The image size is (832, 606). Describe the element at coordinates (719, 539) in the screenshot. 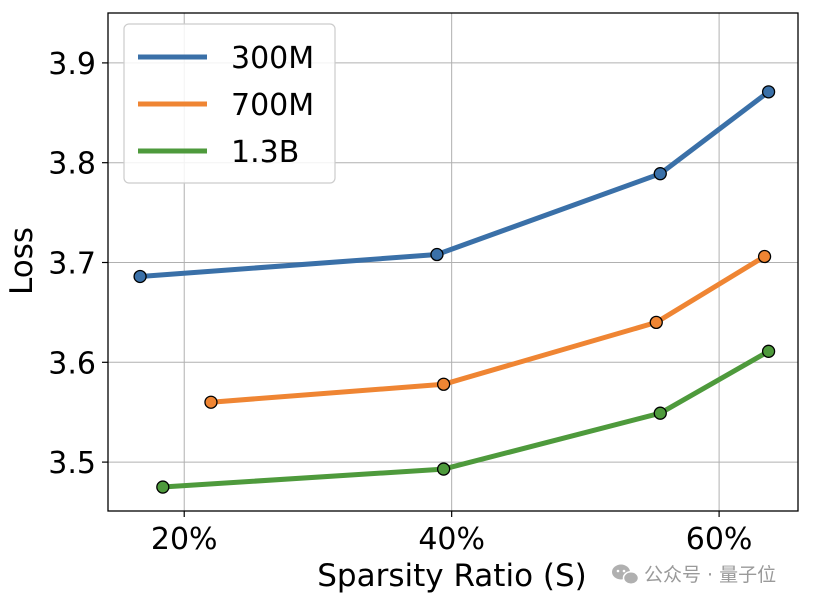

I see `x-tick-label: 60%` at that location.